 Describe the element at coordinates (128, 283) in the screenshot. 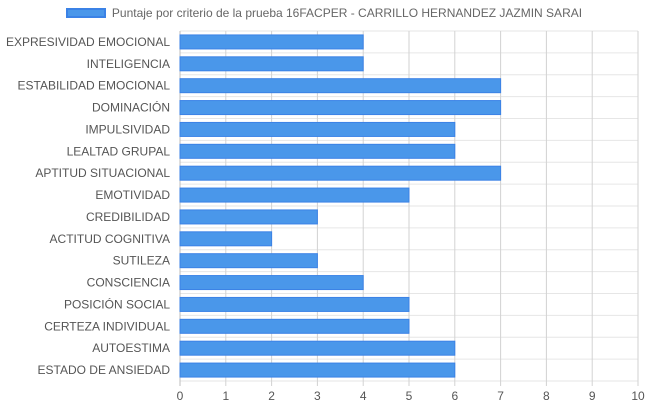

I see `y-tick-label: CONSCIENCIA` at that location.